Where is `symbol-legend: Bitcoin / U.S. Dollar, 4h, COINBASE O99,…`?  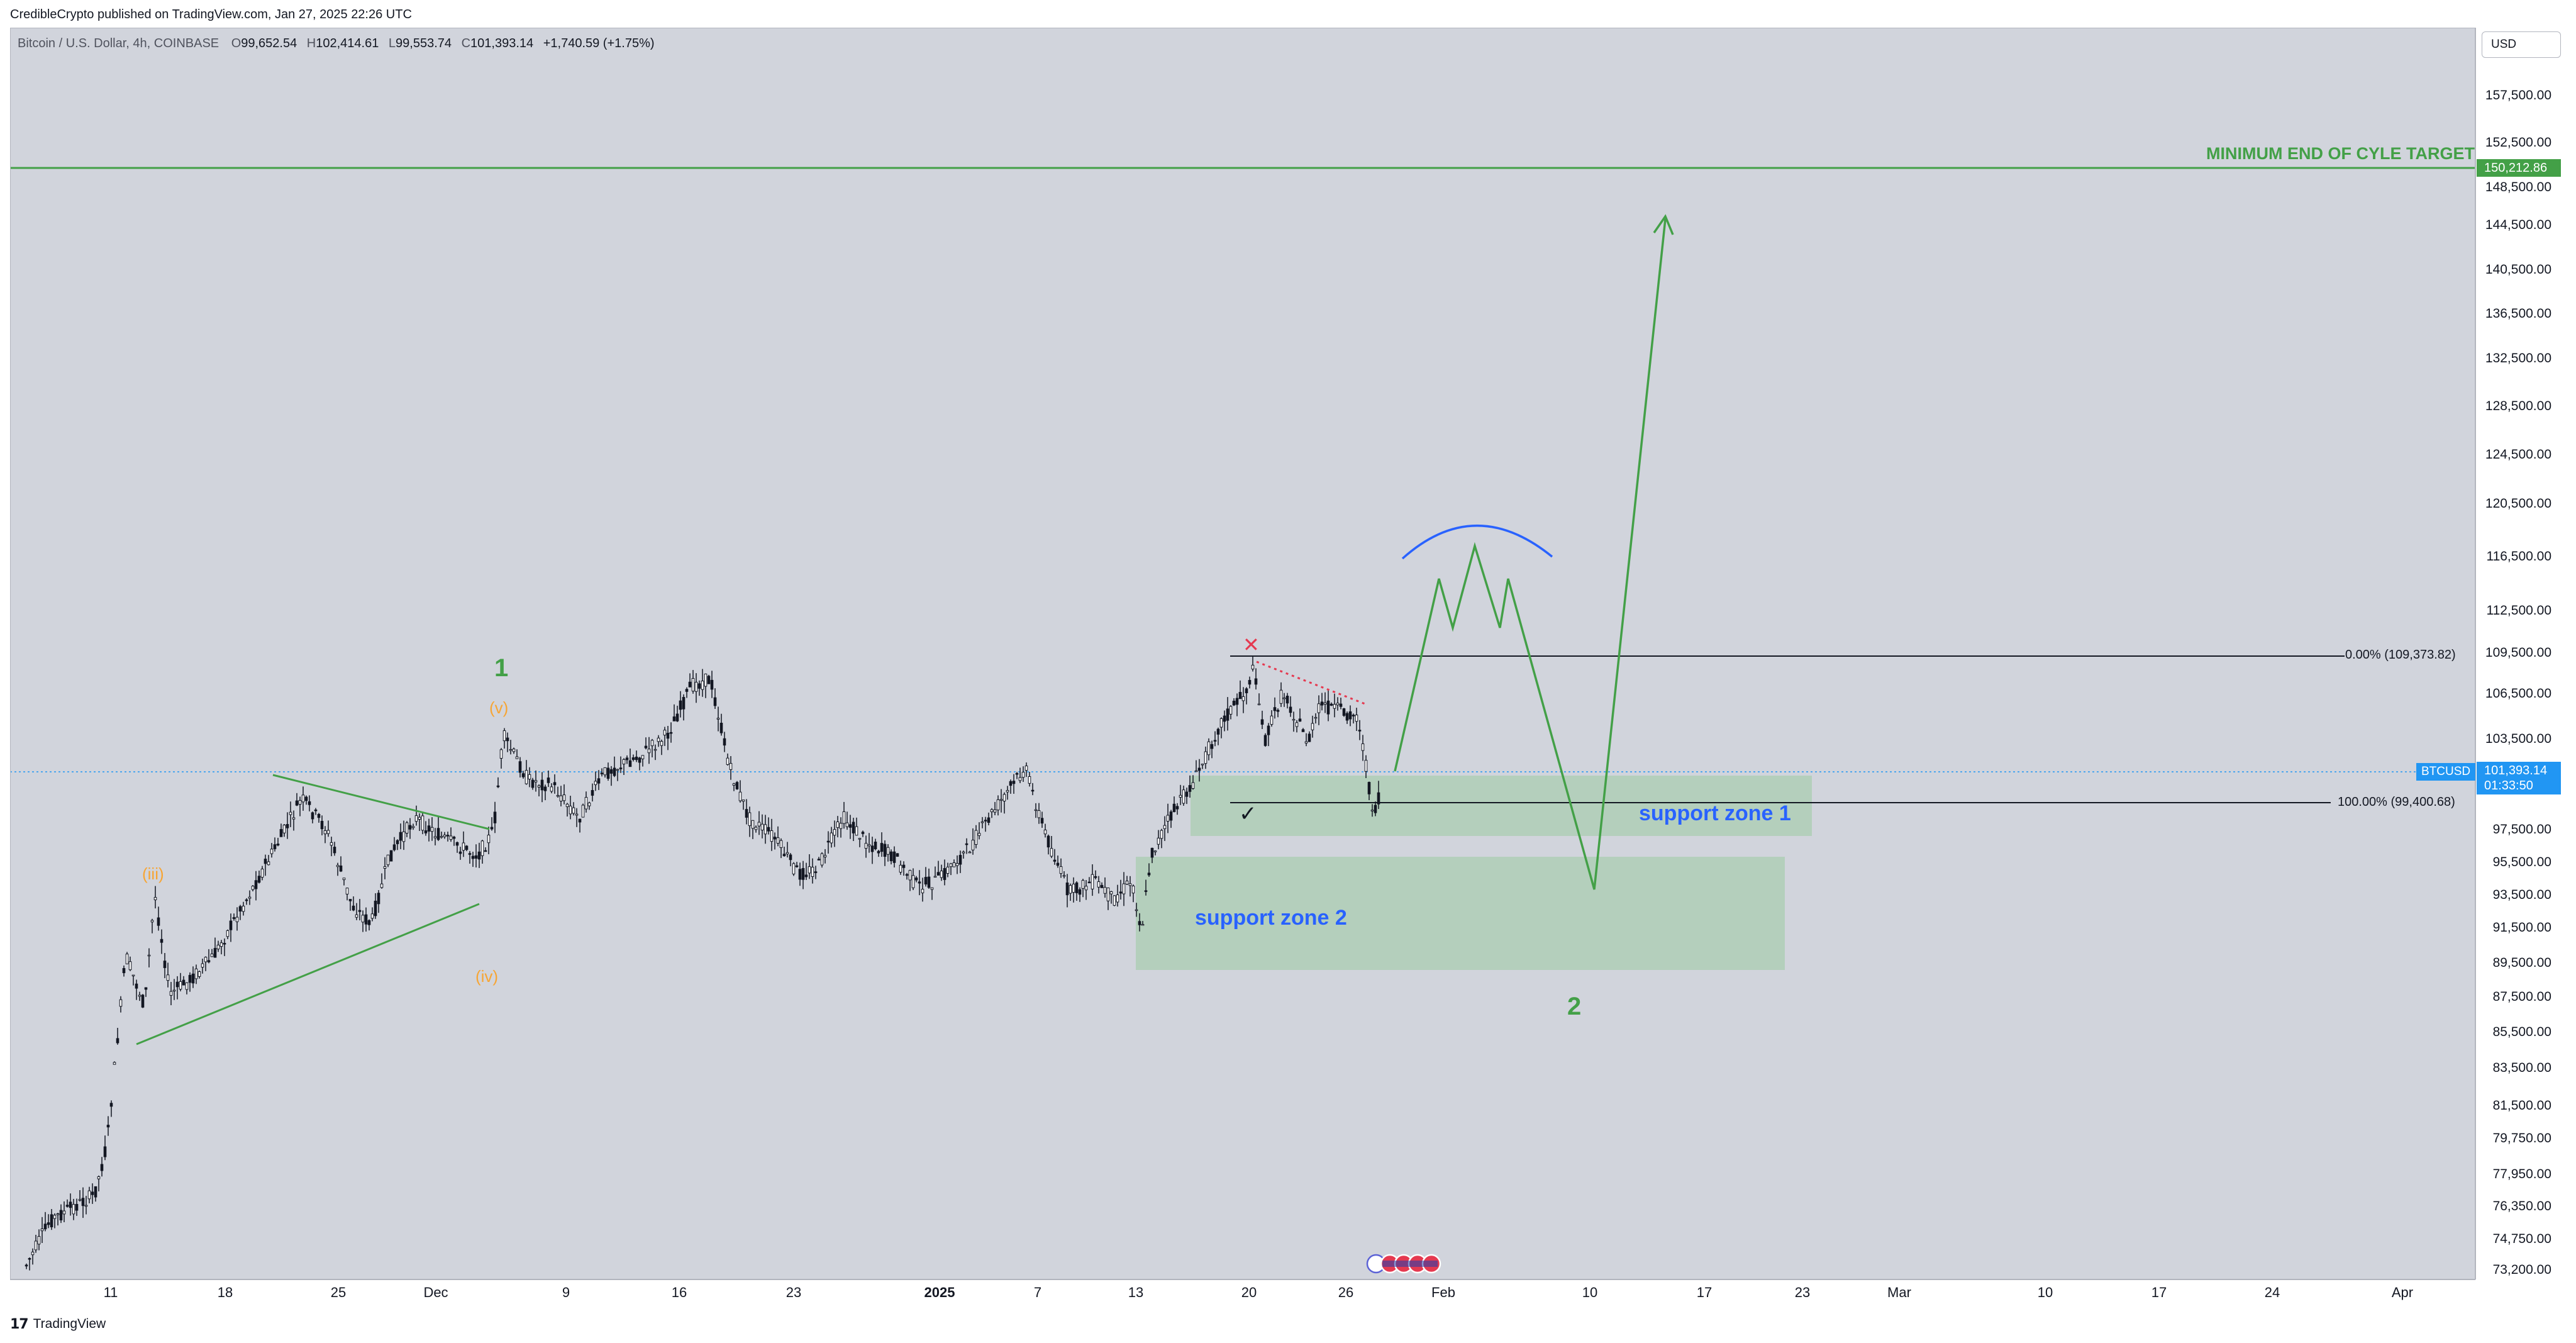 symbol-legend: Bitcoin / U.S. Dollar, 4h, COINBASE O99,… is located at coordinates (336, 43).